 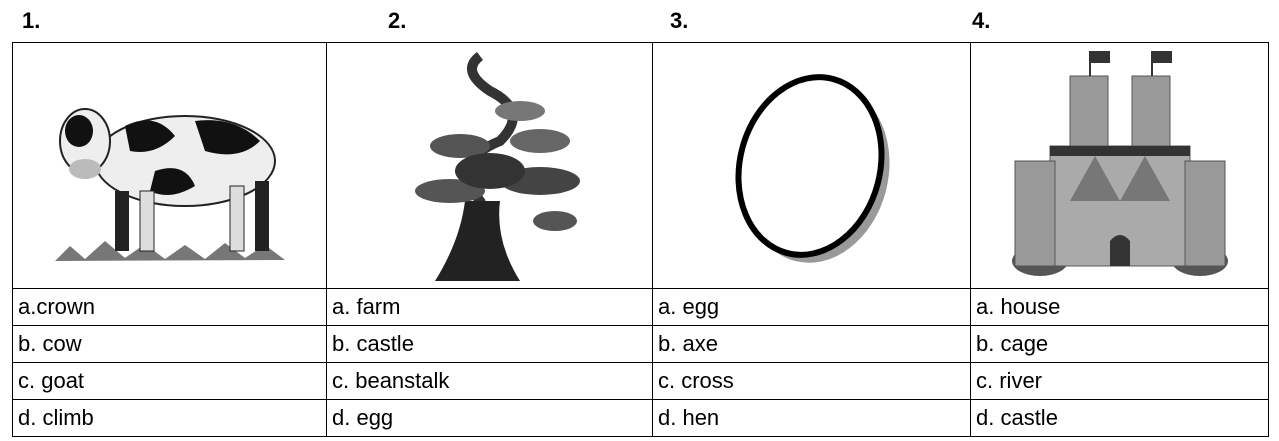 What do you see at coordinates (1119, 163) in the screenshot?
I see `castle-picture` at bounding box center [1119, 163].